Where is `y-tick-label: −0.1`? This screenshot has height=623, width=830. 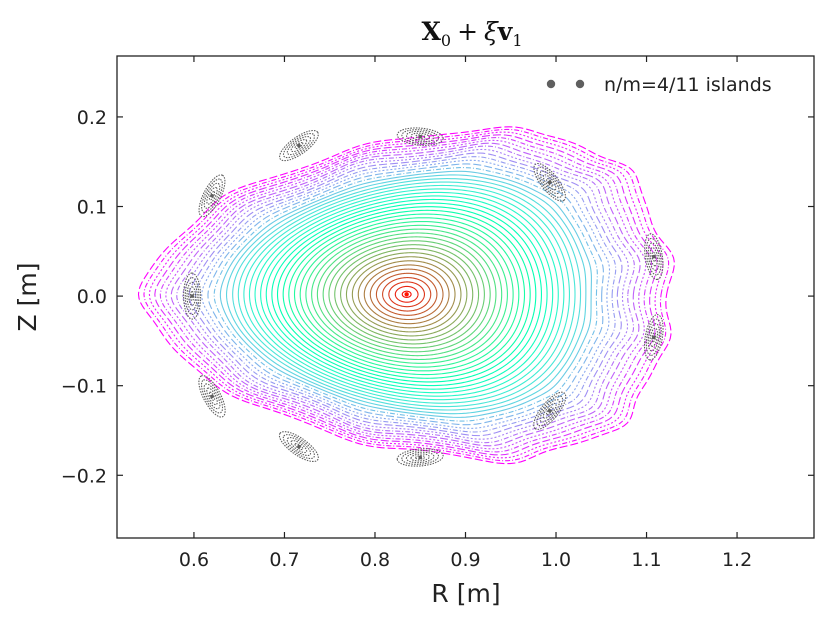 y-tick-label: −0.1 is located at coordinates (84, 387).